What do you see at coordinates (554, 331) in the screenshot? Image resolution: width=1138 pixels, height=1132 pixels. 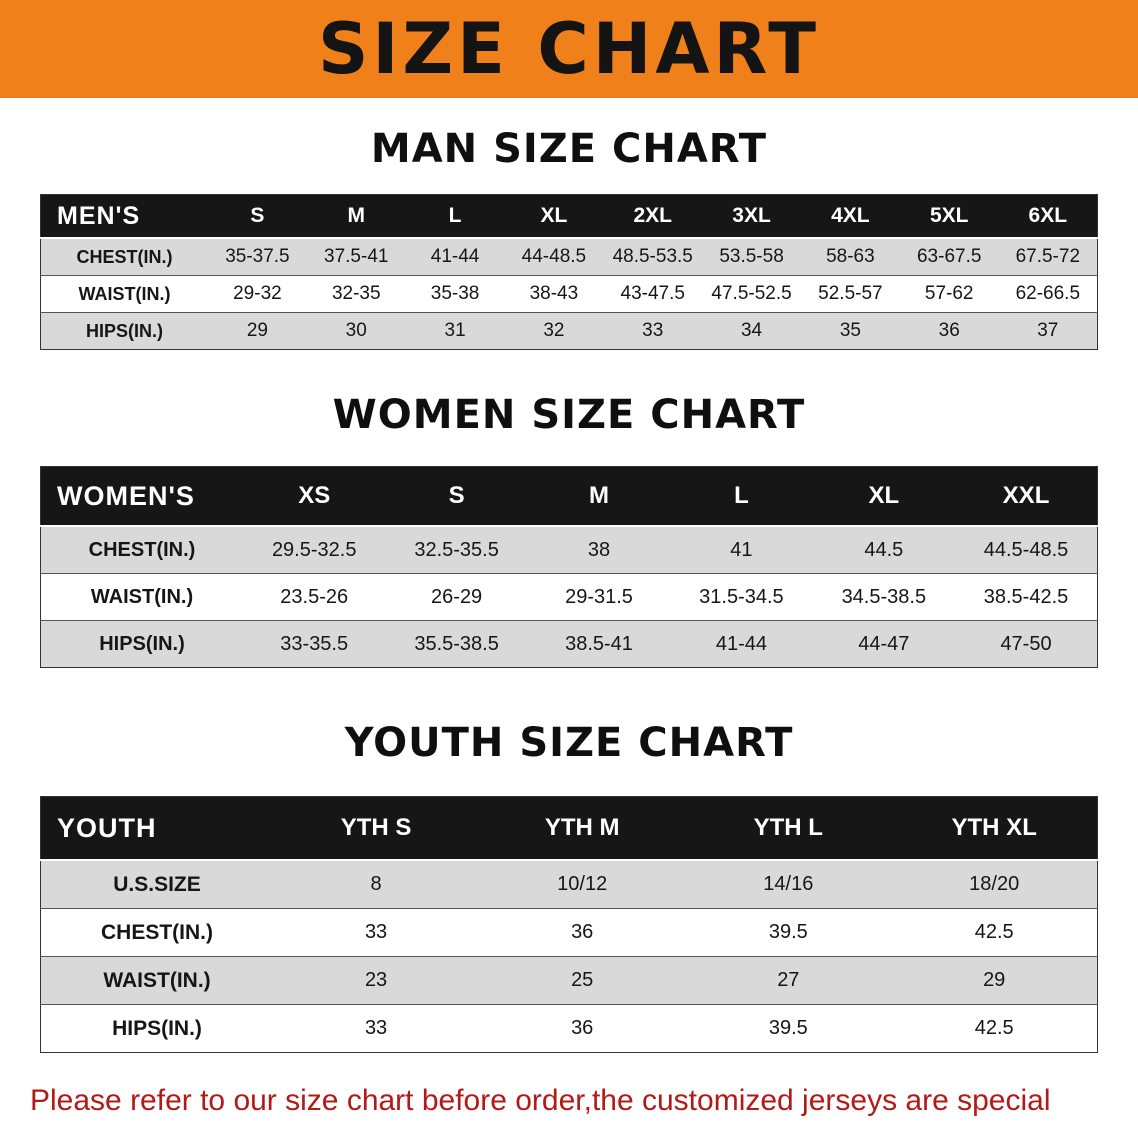 I see `size-value-cell: 32` at bounding box center [554, 331].